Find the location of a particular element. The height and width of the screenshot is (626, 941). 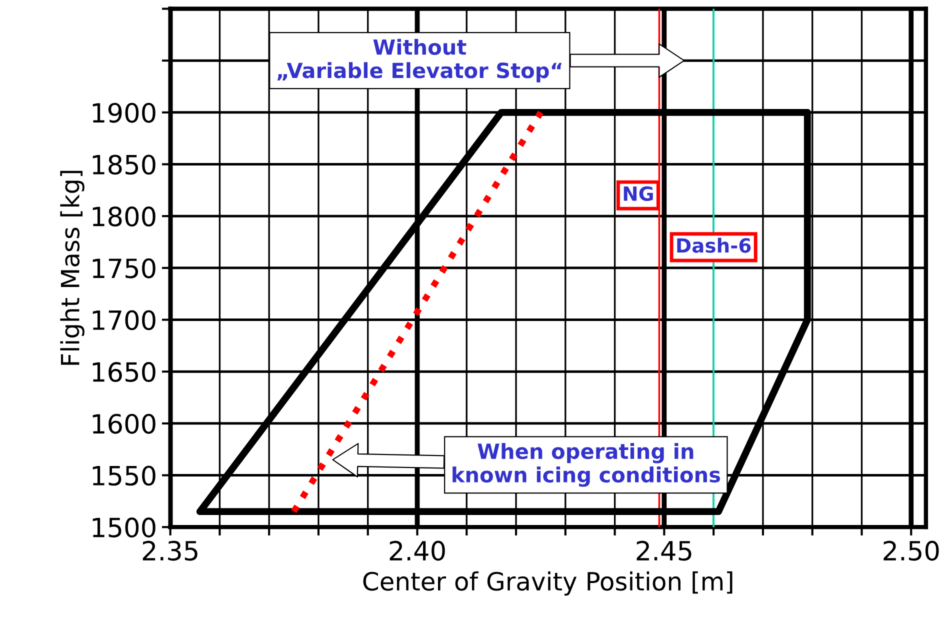

x-tick-label: 2.40 is located at coordinates (417, 550).